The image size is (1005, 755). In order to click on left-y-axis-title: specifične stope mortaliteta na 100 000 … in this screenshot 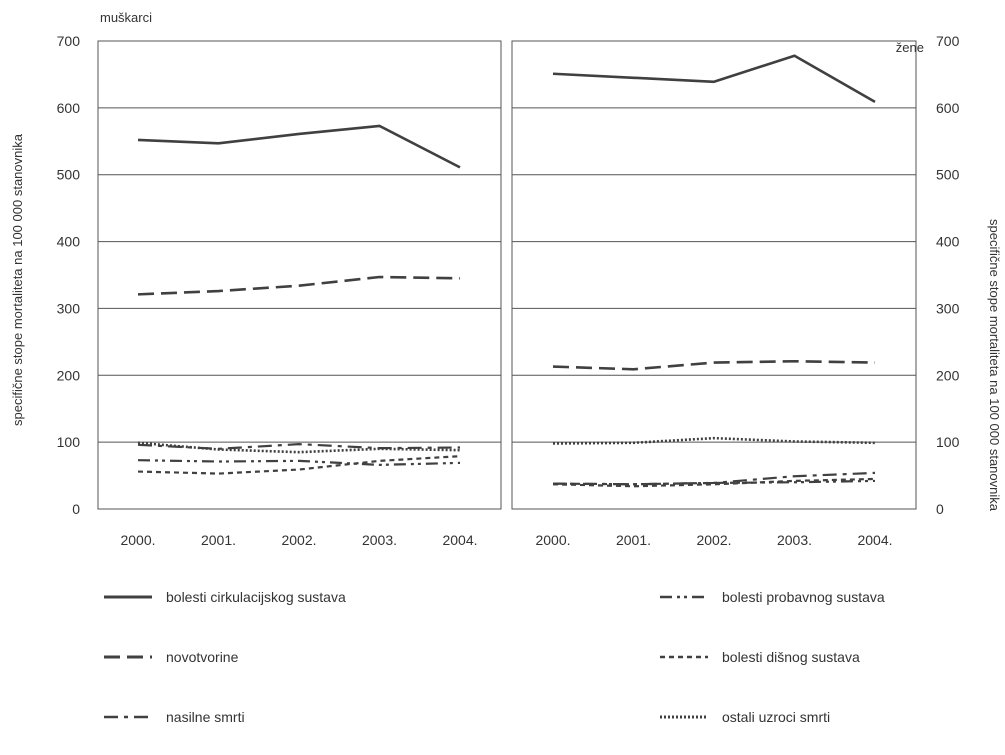, I will do `click(17, 279)`.